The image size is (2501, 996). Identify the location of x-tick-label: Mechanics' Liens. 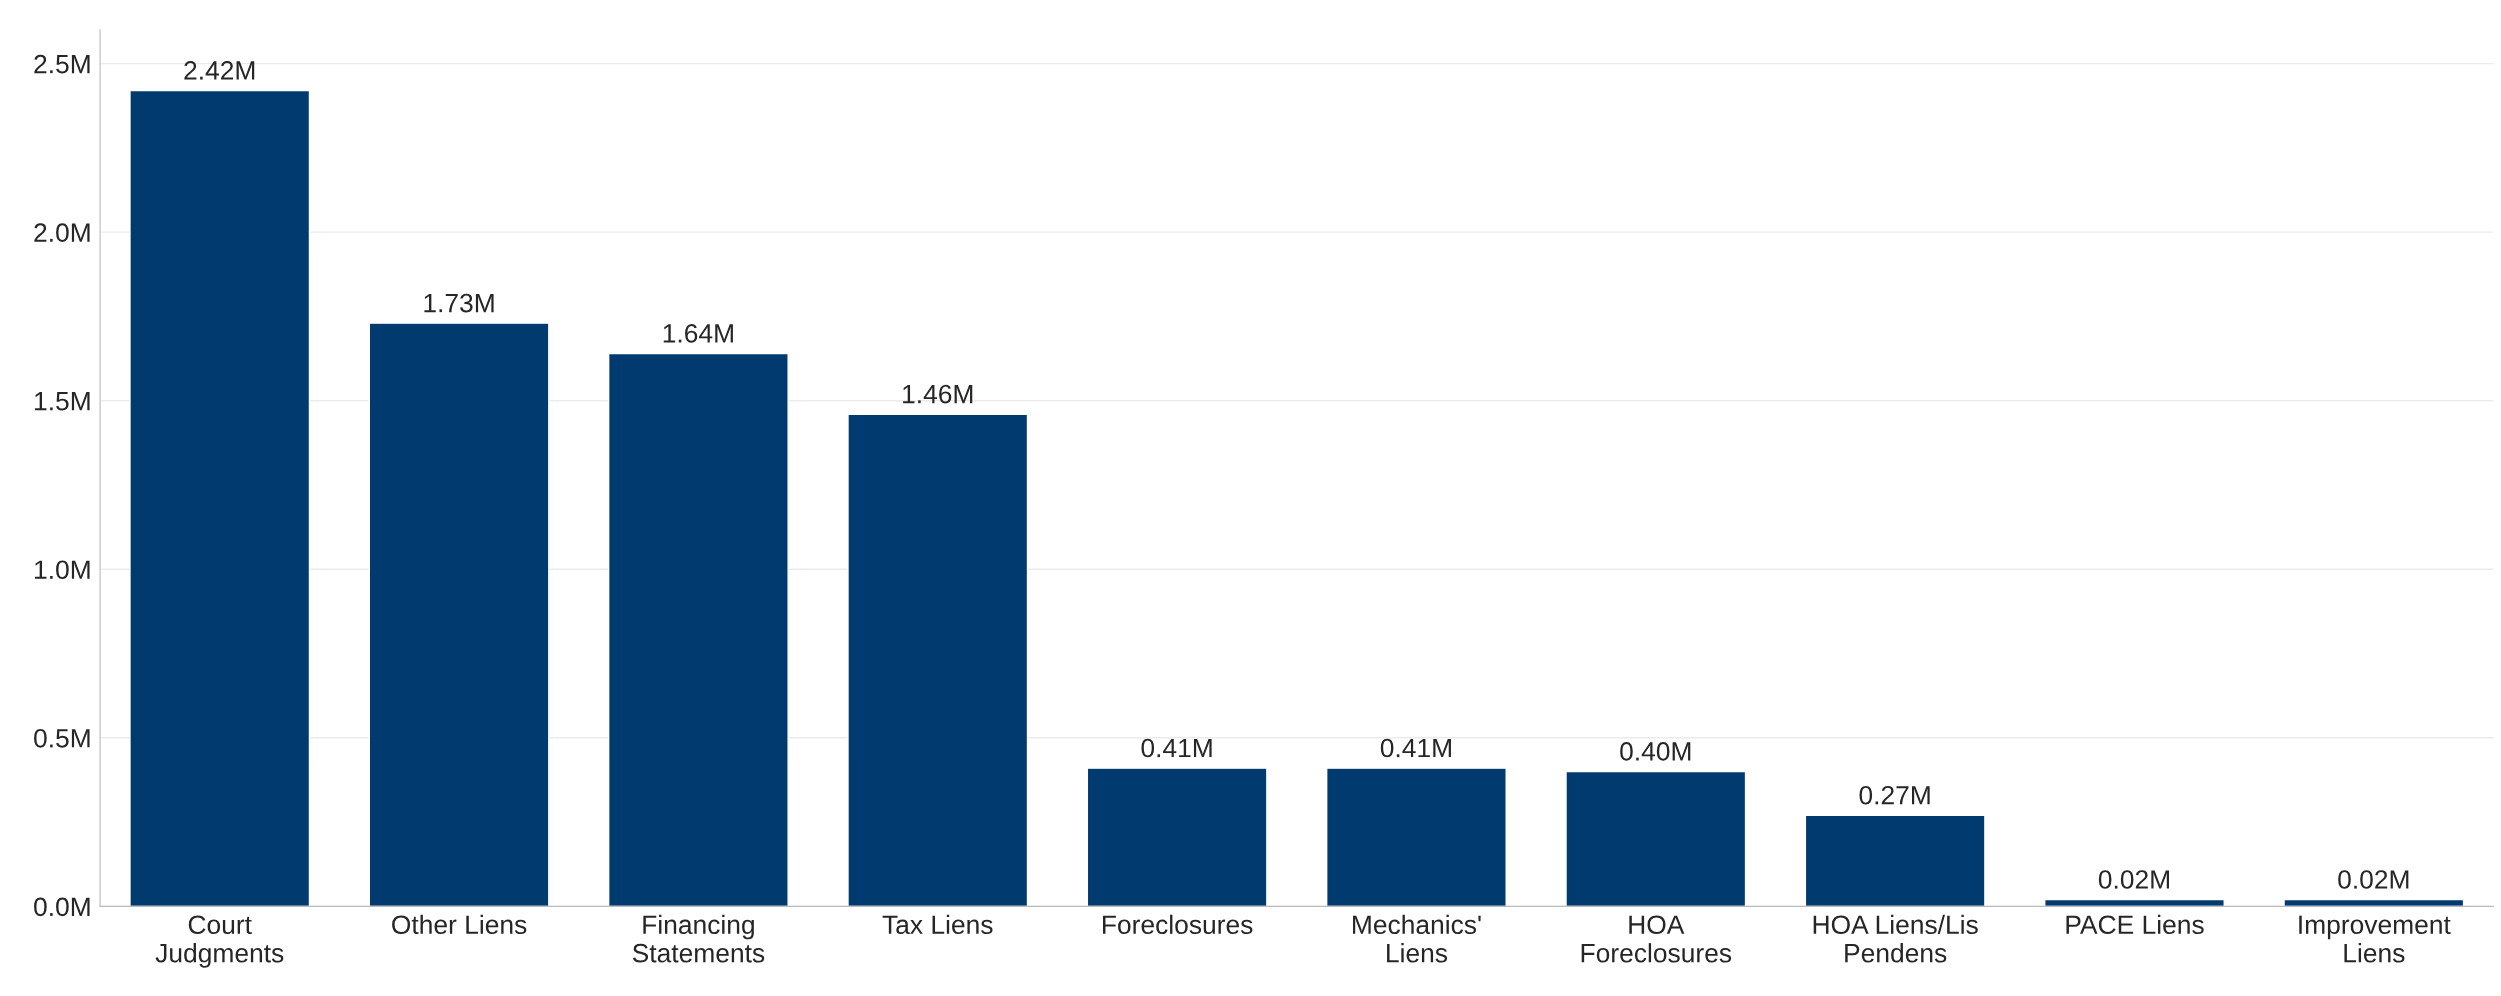
(1417, 938).